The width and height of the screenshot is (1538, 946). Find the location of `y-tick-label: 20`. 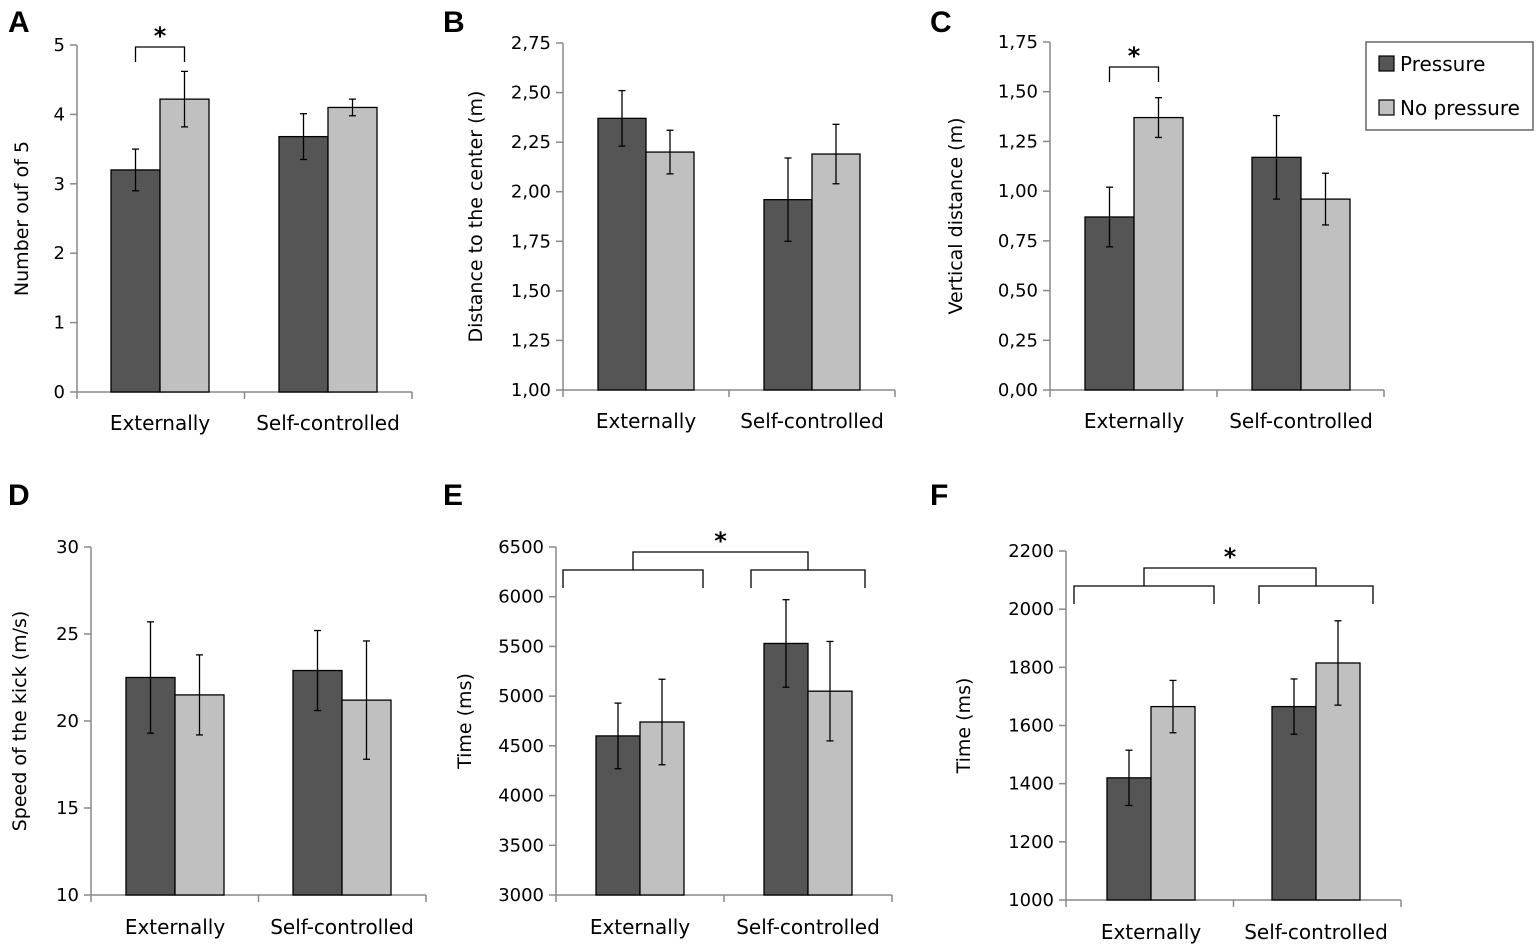

y-tick-label: 20 is located at coordinates (67, 721).